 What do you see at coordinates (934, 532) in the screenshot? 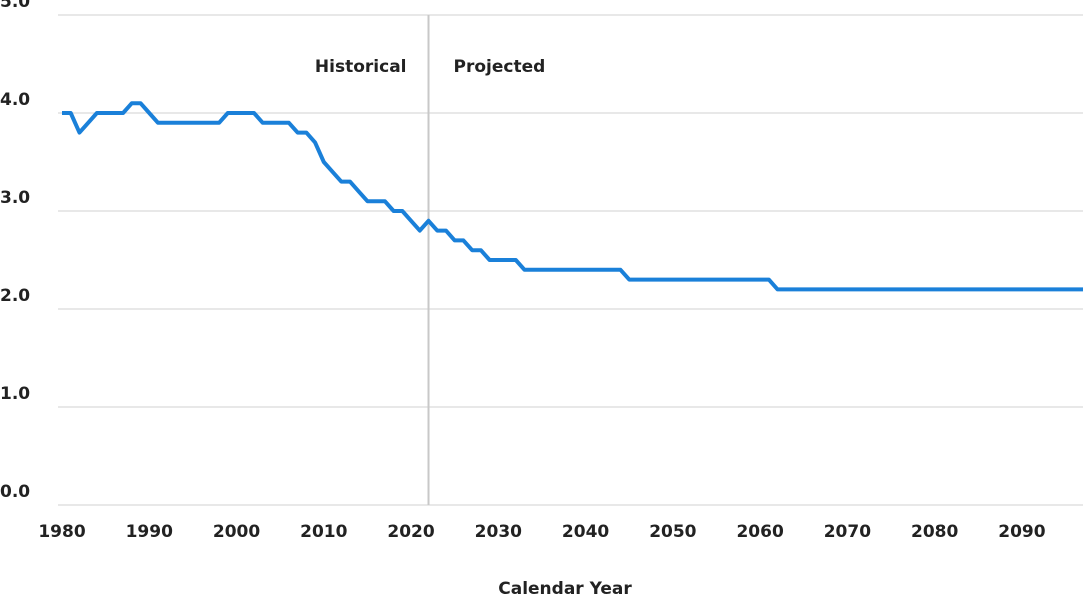
I see `x-tick-label: 2080` at bounding box center [934, 532].